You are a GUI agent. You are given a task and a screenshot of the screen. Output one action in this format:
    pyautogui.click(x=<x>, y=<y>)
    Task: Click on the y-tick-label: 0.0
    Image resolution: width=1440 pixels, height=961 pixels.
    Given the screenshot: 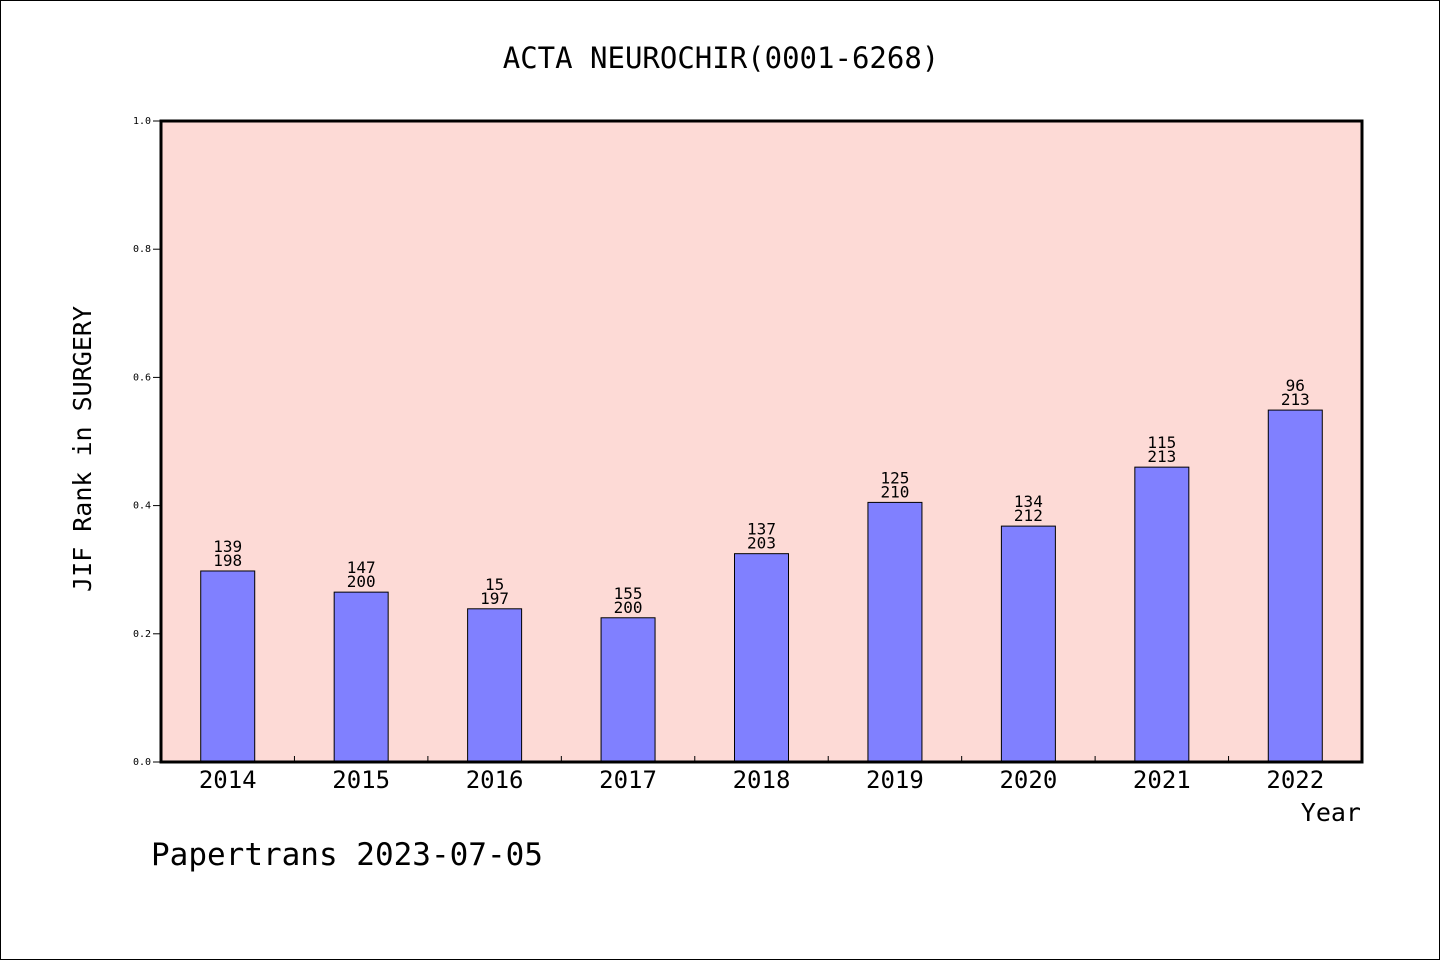 What is the action you would take?
    pyautogui.click(x=142, y=762)
    